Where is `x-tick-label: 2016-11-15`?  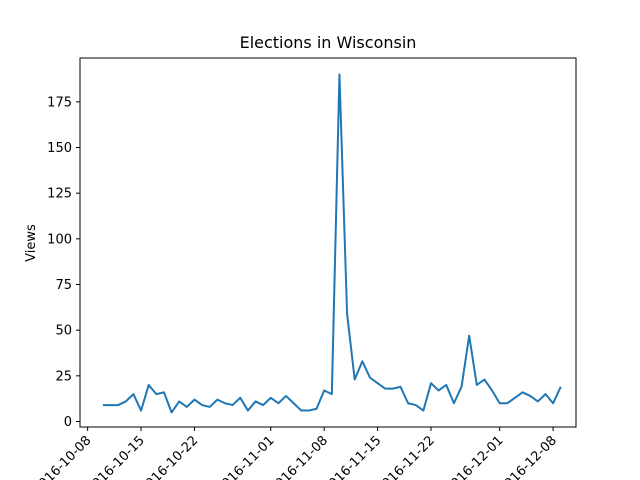
x-tick-label: 2016-11-15 is located at coordinates (352, 456).